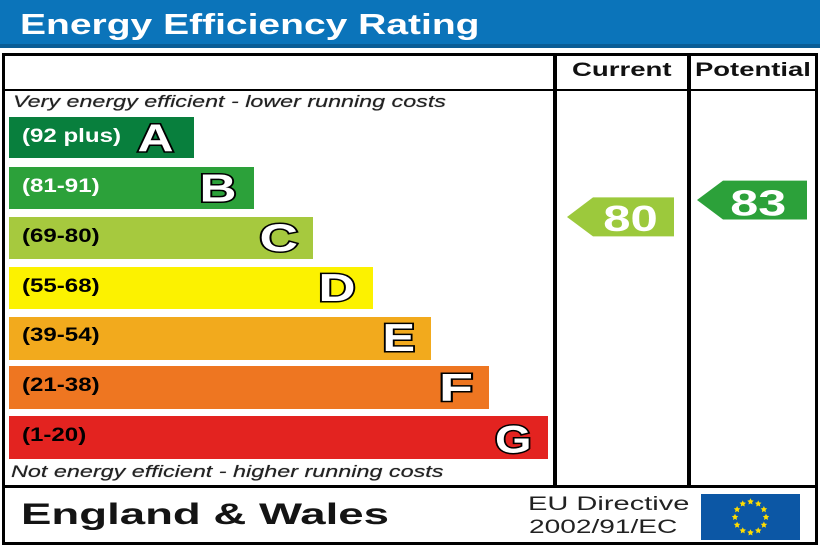 The width and height of the screenshot is (820, 547). What do you see at coordinates (279, 238) in the screenshot?
I see `svg-text: C` at bounding box center [279, 238].